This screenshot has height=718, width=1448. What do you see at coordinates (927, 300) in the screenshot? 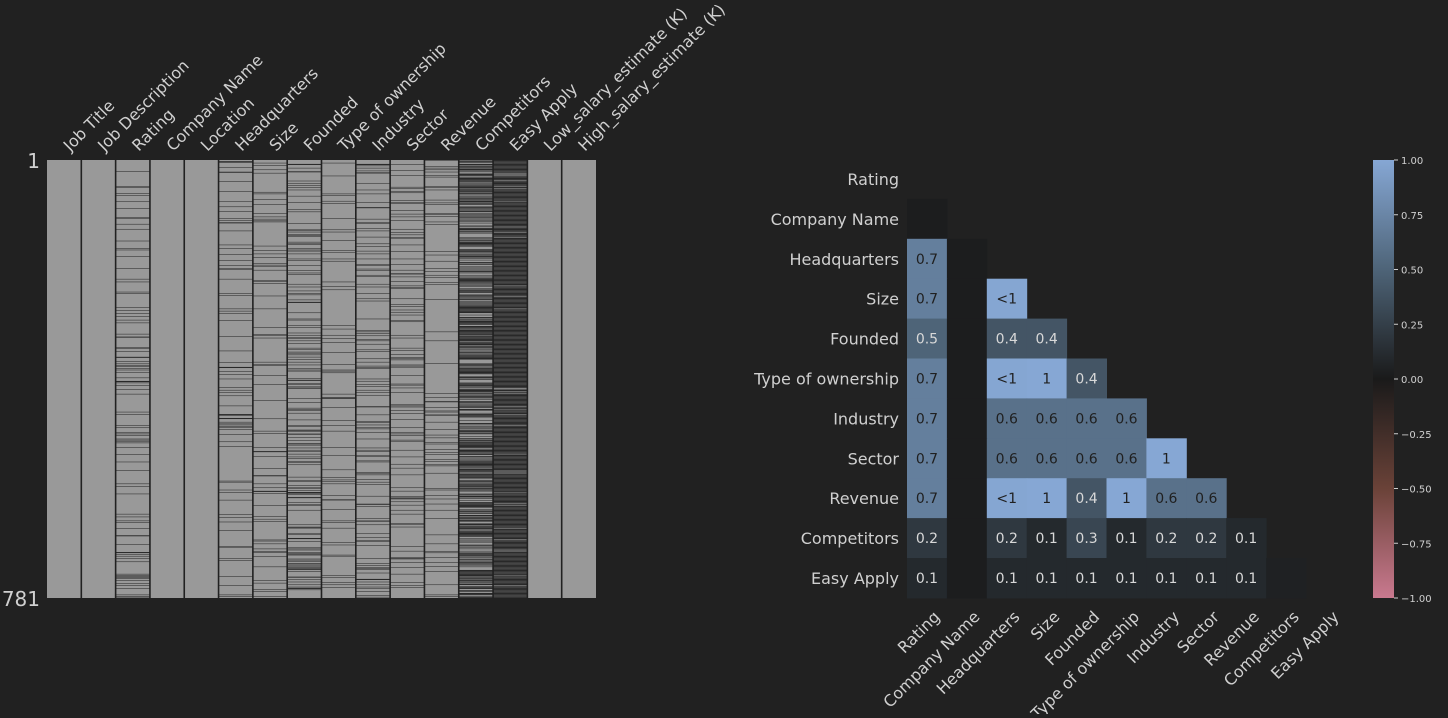
I see `heatmap-cell-label: 0.7` at bounding box center [927, 300].